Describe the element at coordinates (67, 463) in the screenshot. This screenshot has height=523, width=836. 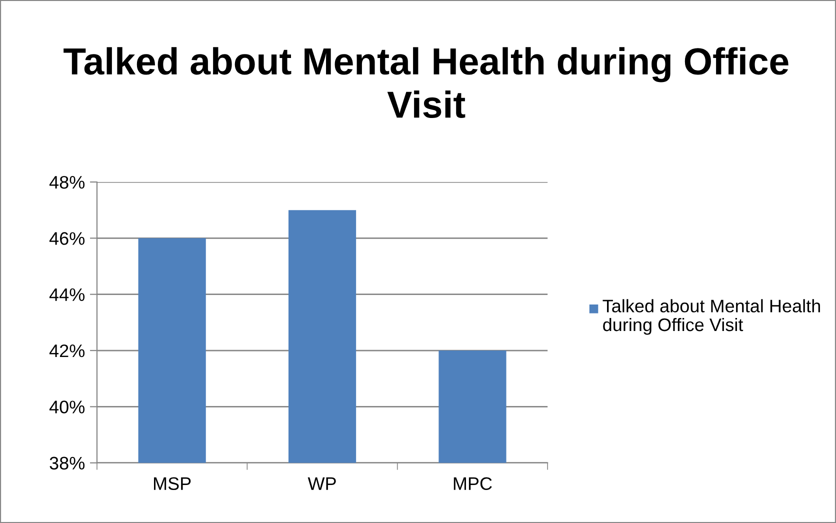
I see `y-tick-label: 38%` at that location.